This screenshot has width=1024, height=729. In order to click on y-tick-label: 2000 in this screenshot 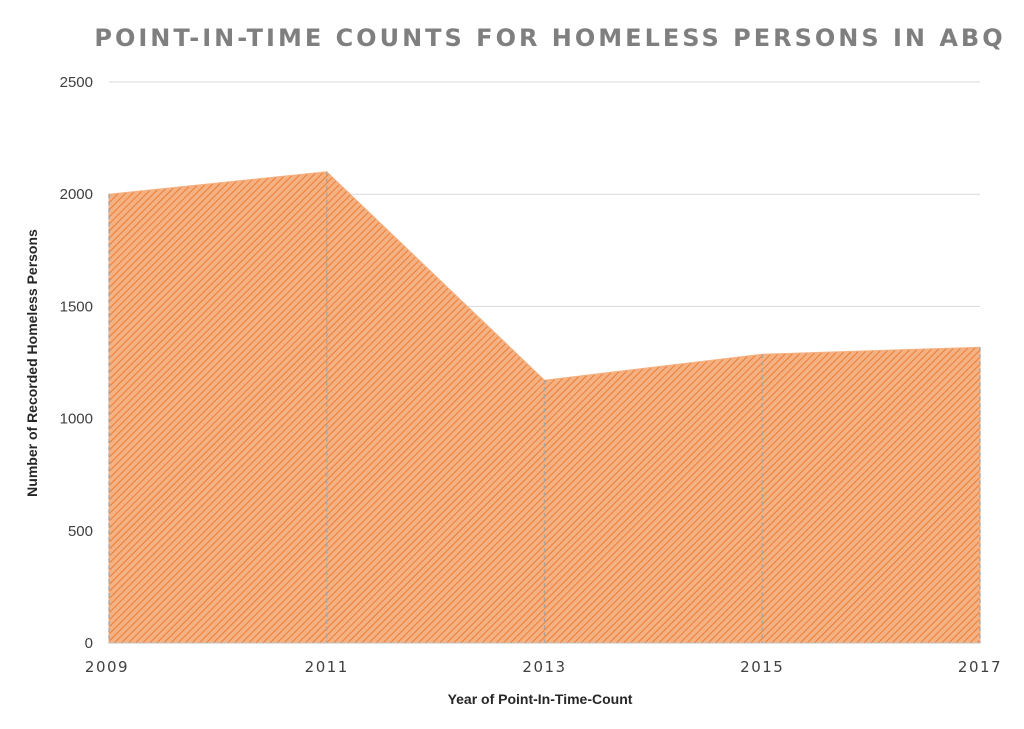, I will do `click(76, 194)`.